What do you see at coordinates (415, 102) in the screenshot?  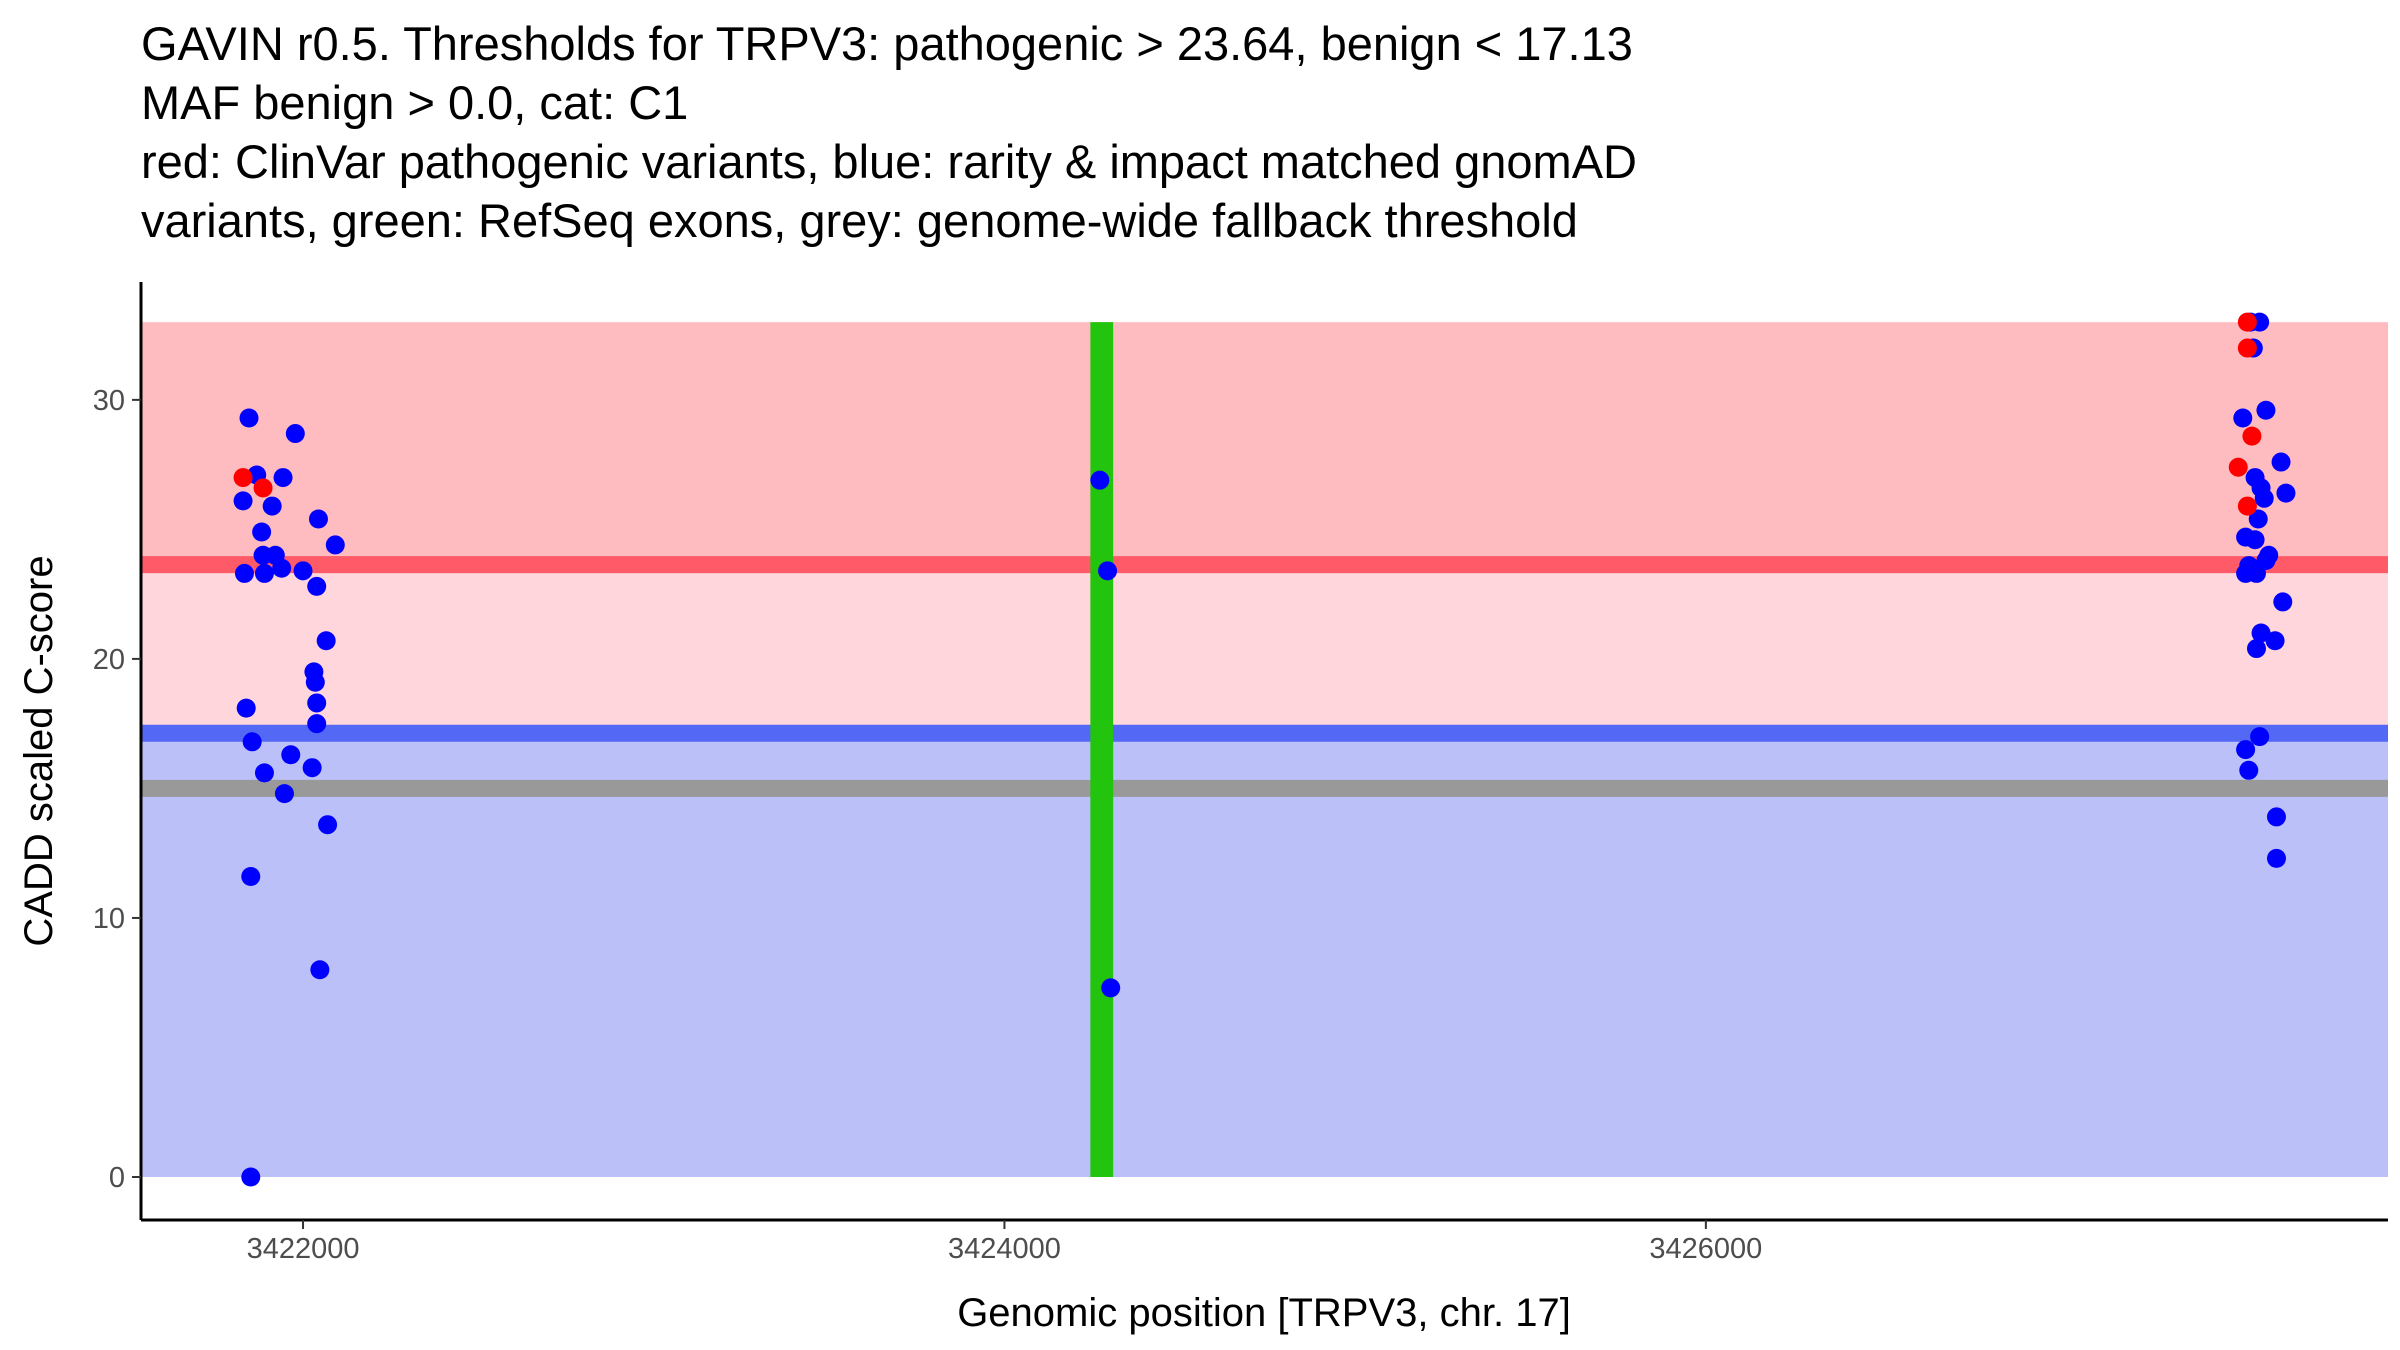 I see `title-line: MAF benign > 0.0, cat: C1` at bounding box center [415, 102].